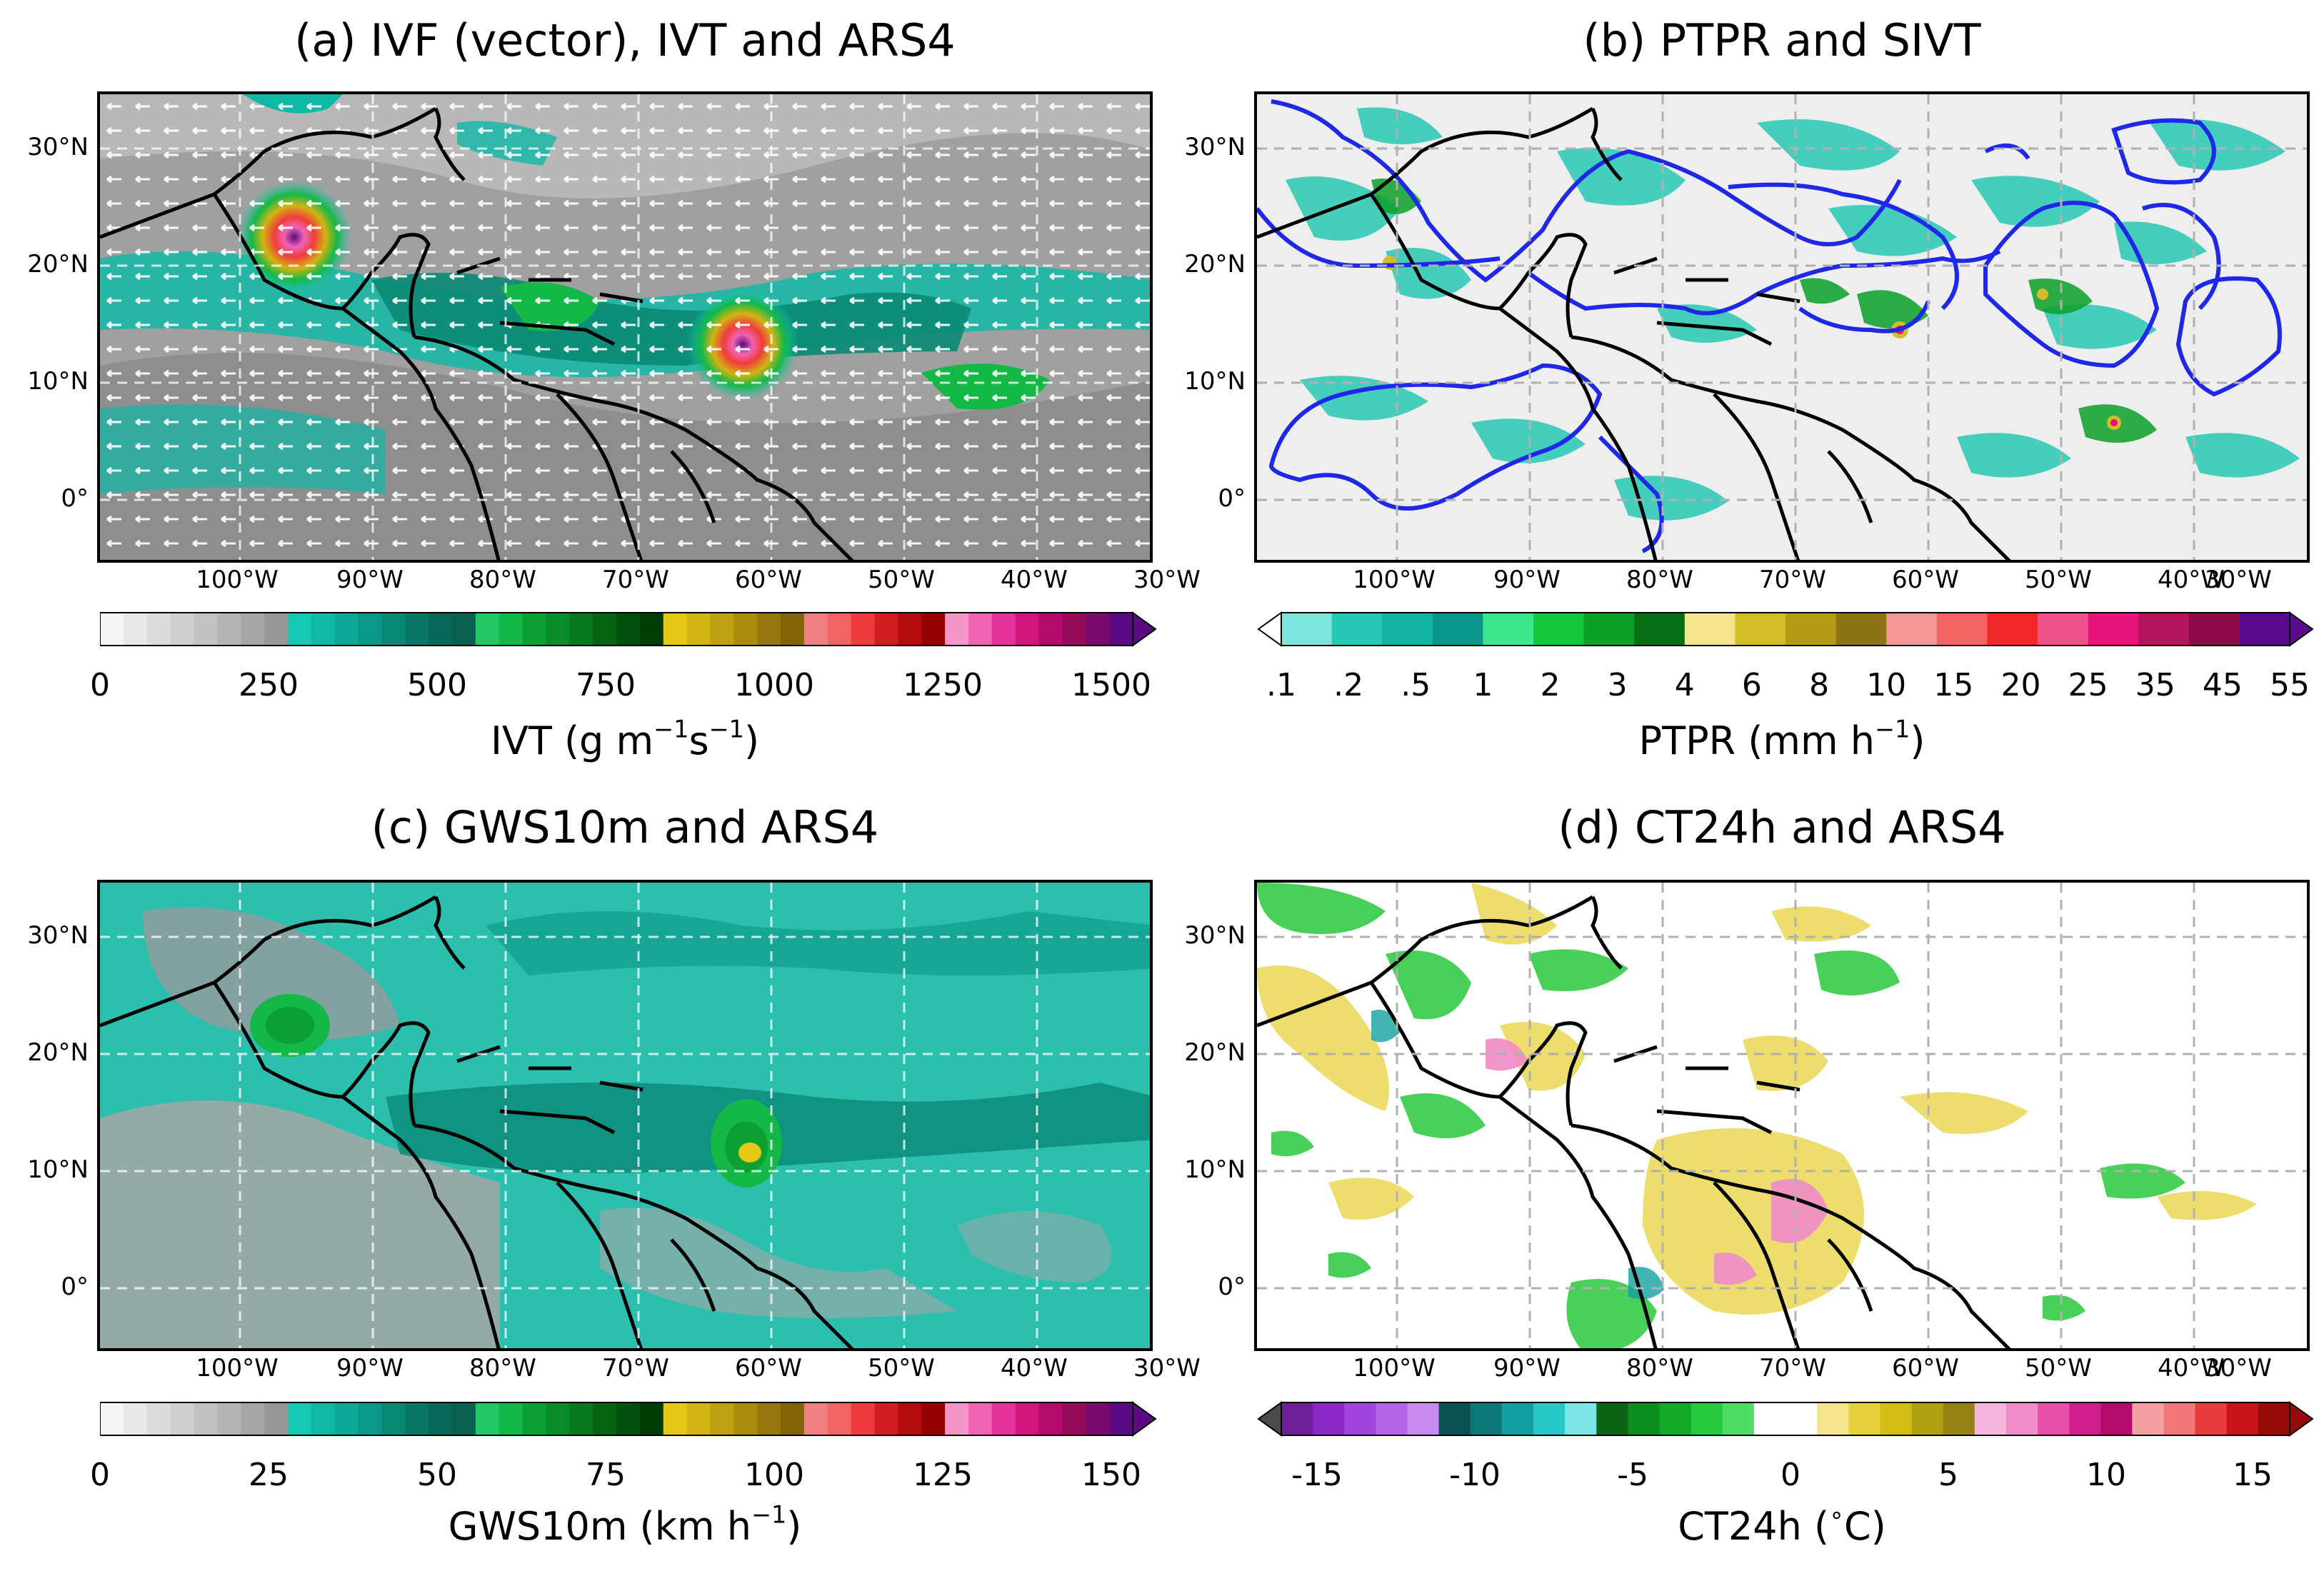 This screenshot has height=1571, width=2324. Describe the element at coordinates (58, 1169) in the screenshot. I see `lat-label-10n: 10°N` at that location.